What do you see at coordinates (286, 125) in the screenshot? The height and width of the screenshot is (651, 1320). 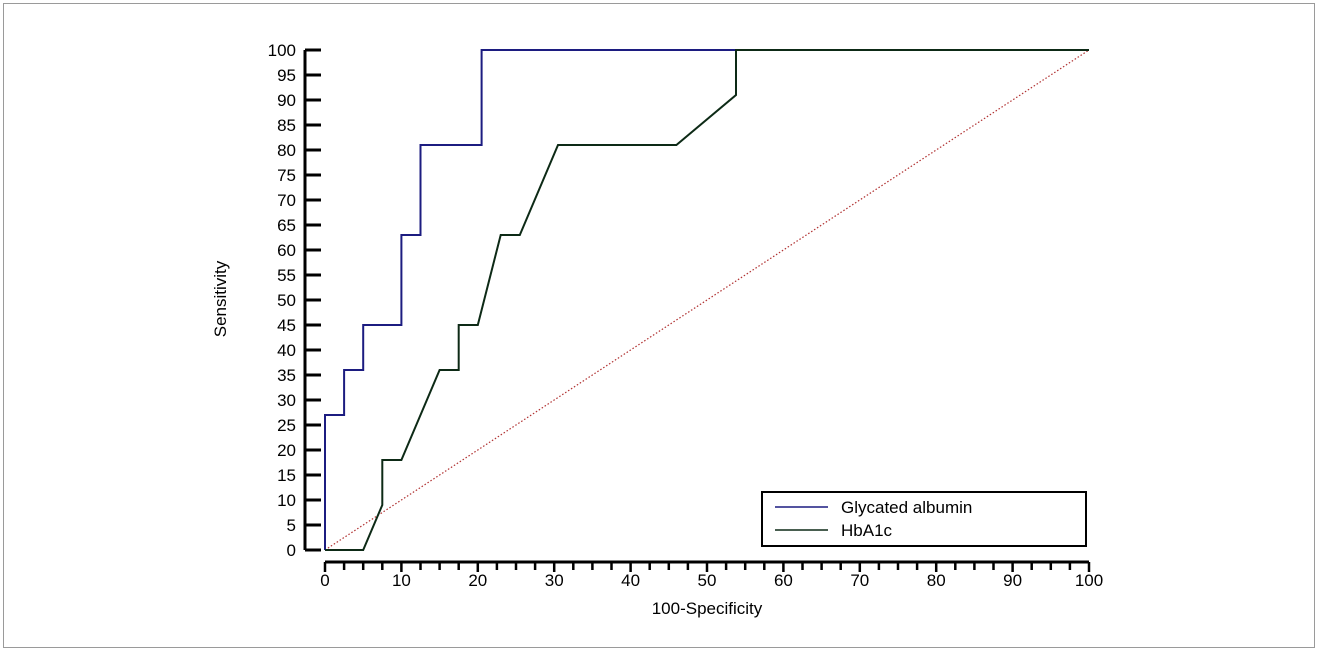 I see `y-tick-label: 85` at bounding box center [286, 125].